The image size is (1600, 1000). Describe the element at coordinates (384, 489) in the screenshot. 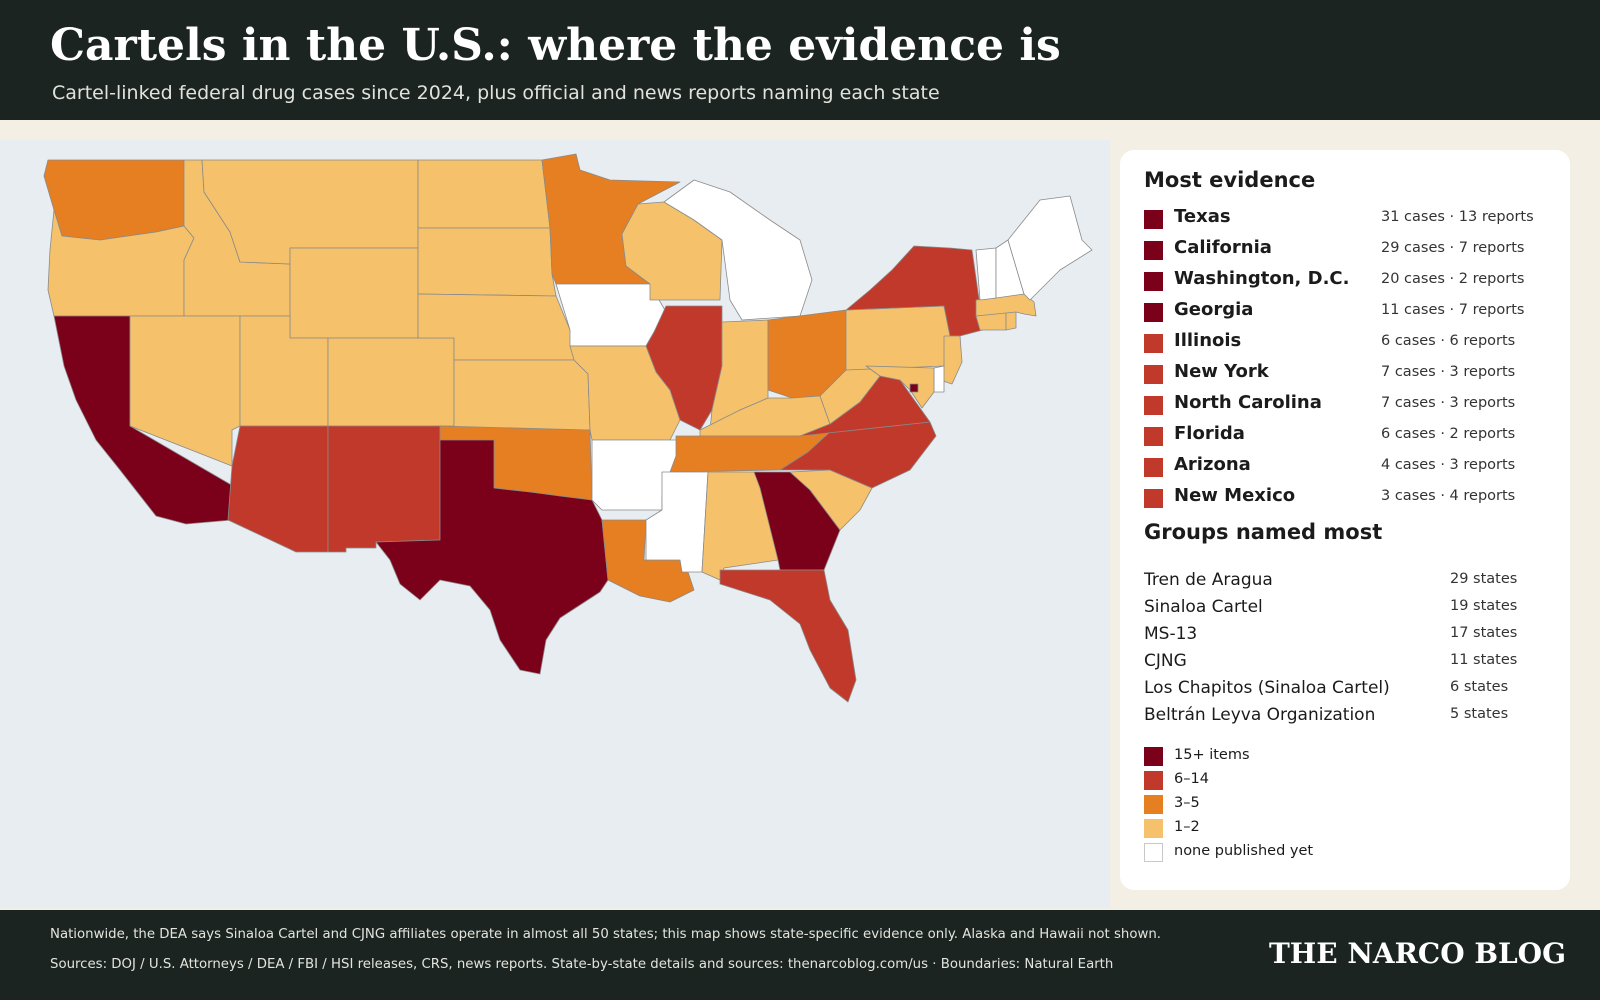

I see `state-nm` at that location.